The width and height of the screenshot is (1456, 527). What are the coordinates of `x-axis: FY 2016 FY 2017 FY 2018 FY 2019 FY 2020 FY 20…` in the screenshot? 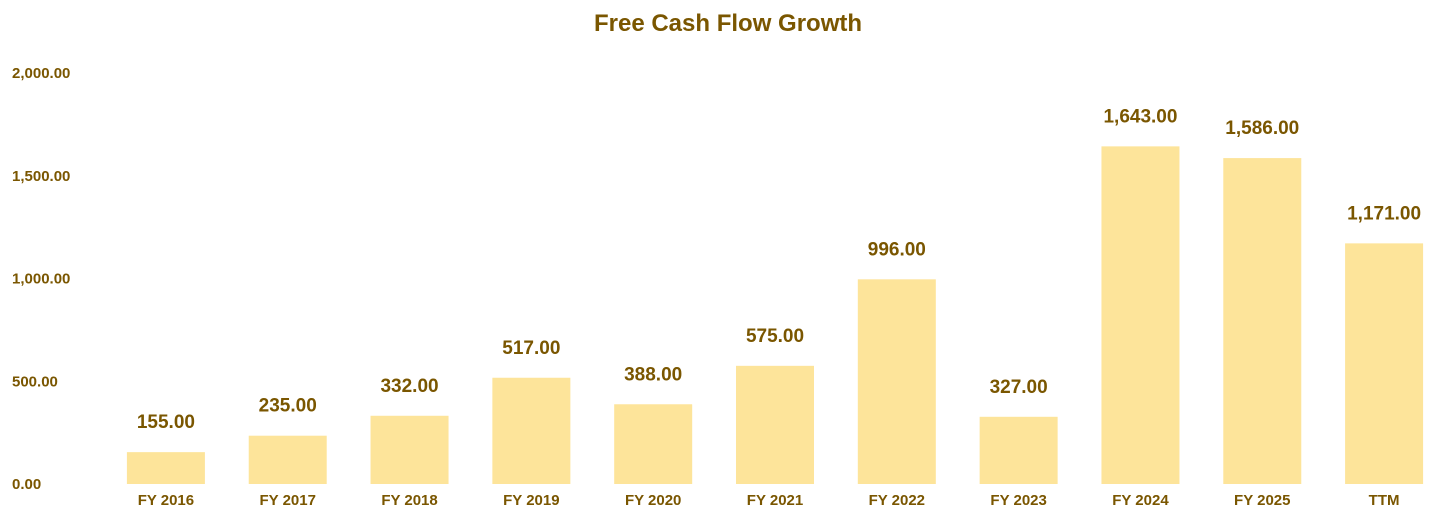 It's located at (769, 500).